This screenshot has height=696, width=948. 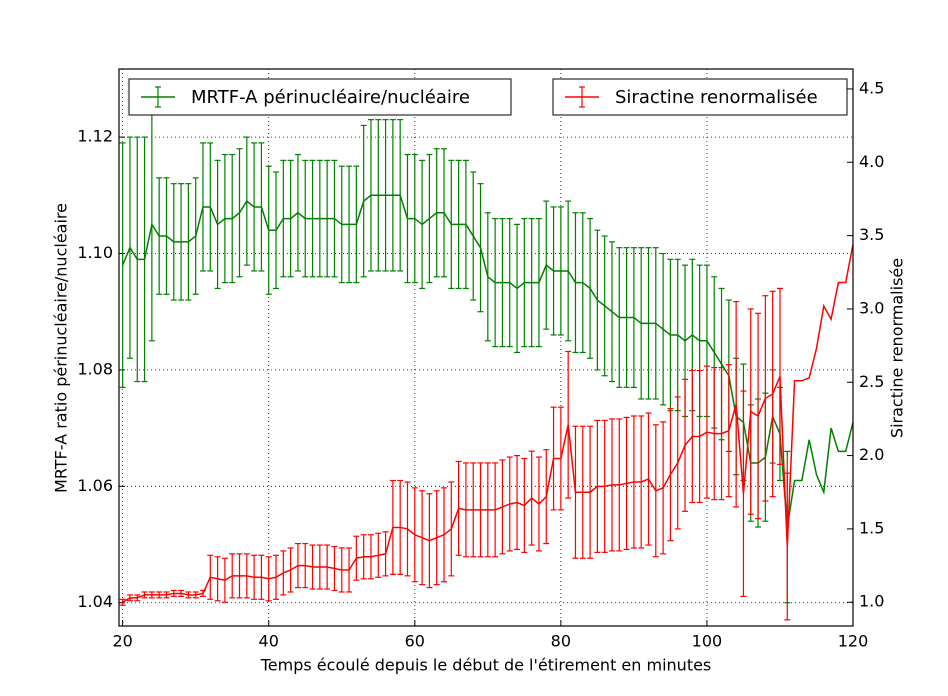 What do you see at coordinates (853, 641) in the screenshot?
I see `x-tick-label: 120` at bounding box center [853, 641].